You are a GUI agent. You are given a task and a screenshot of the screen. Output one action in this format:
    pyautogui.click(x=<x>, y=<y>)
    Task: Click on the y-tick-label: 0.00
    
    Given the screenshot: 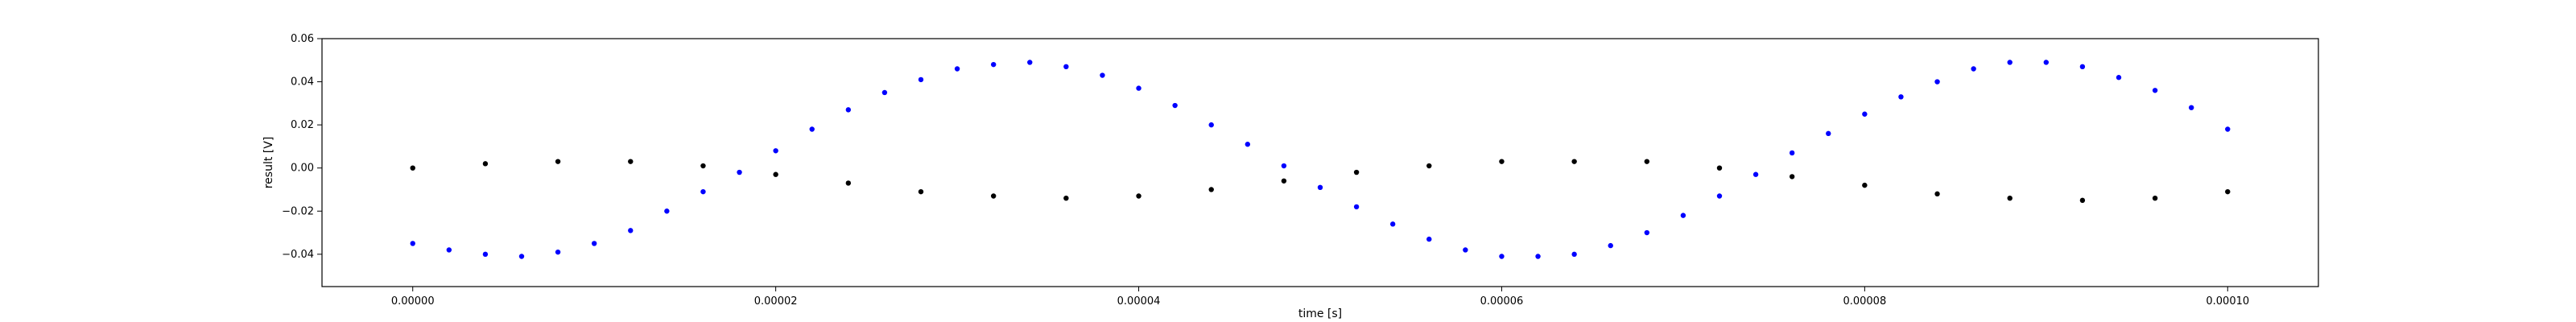 What is the action you would take?
    pyautogui.click(x=302, y=169)
    